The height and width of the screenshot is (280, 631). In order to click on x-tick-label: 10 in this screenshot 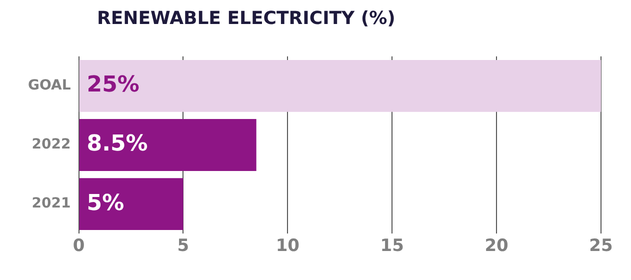, I will do `click(288, 246)`.